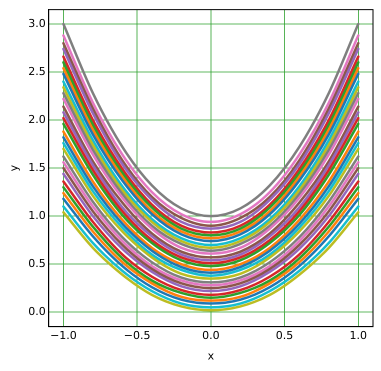 The image size is (381, 371). Describe the element at coordinates (37, 119) in the screenshot. I see `y-tick-label: 2.0` at that location.